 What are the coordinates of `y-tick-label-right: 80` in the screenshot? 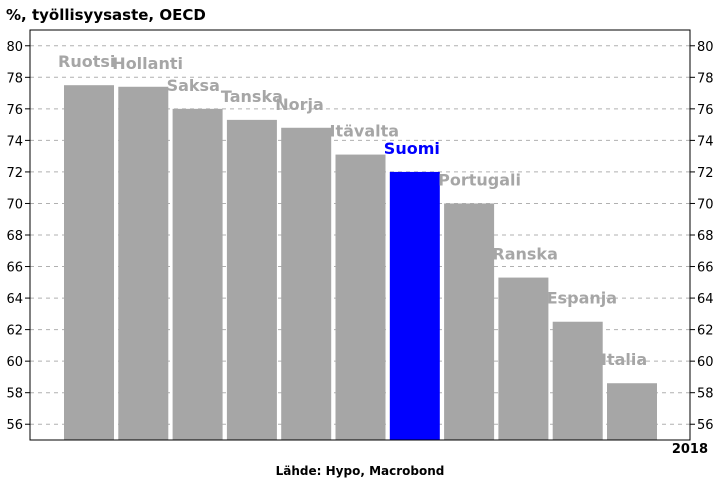 It's located at (705, 47).